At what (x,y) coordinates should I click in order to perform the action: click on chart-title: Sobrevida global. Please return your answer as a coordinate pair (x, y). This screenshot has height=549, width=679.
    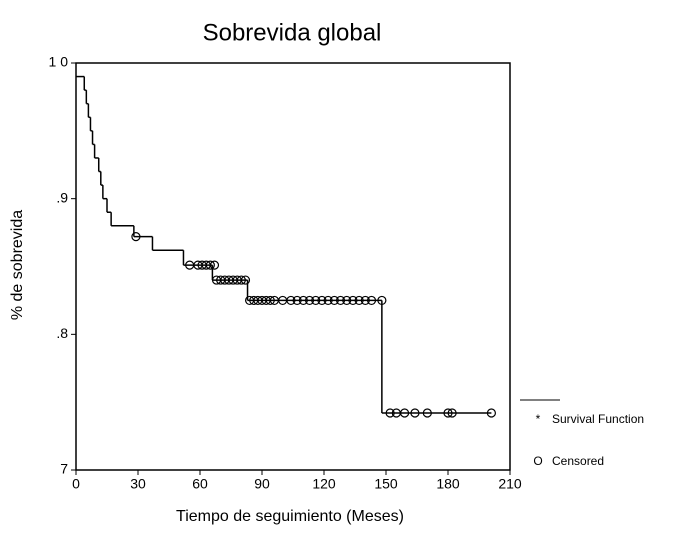
    Looking at the image, I should click on (292, 32).